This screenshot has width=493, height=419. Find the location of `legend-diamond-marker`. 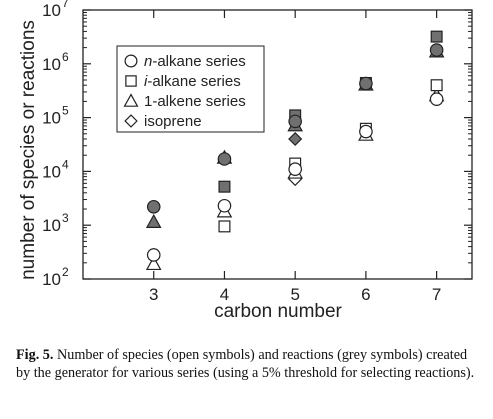

legend-diamond-marker is located at coordinates (131, 121).